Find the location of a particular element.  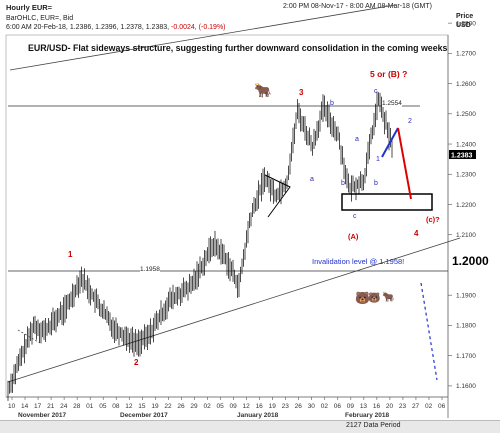

x-month-label: December 2017 is located at coordinates (144, 415).